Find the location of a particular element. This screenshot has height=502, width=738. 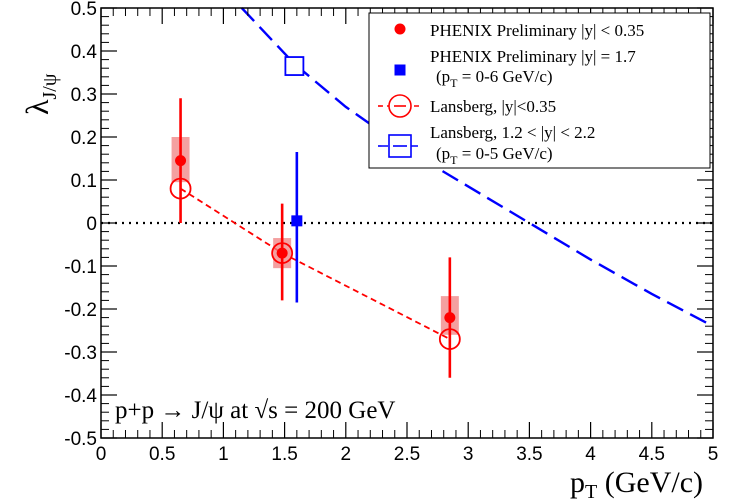

legend-label-4-sub: (pT = 0-5 GeV/c) is located at coordinates (494, 155).